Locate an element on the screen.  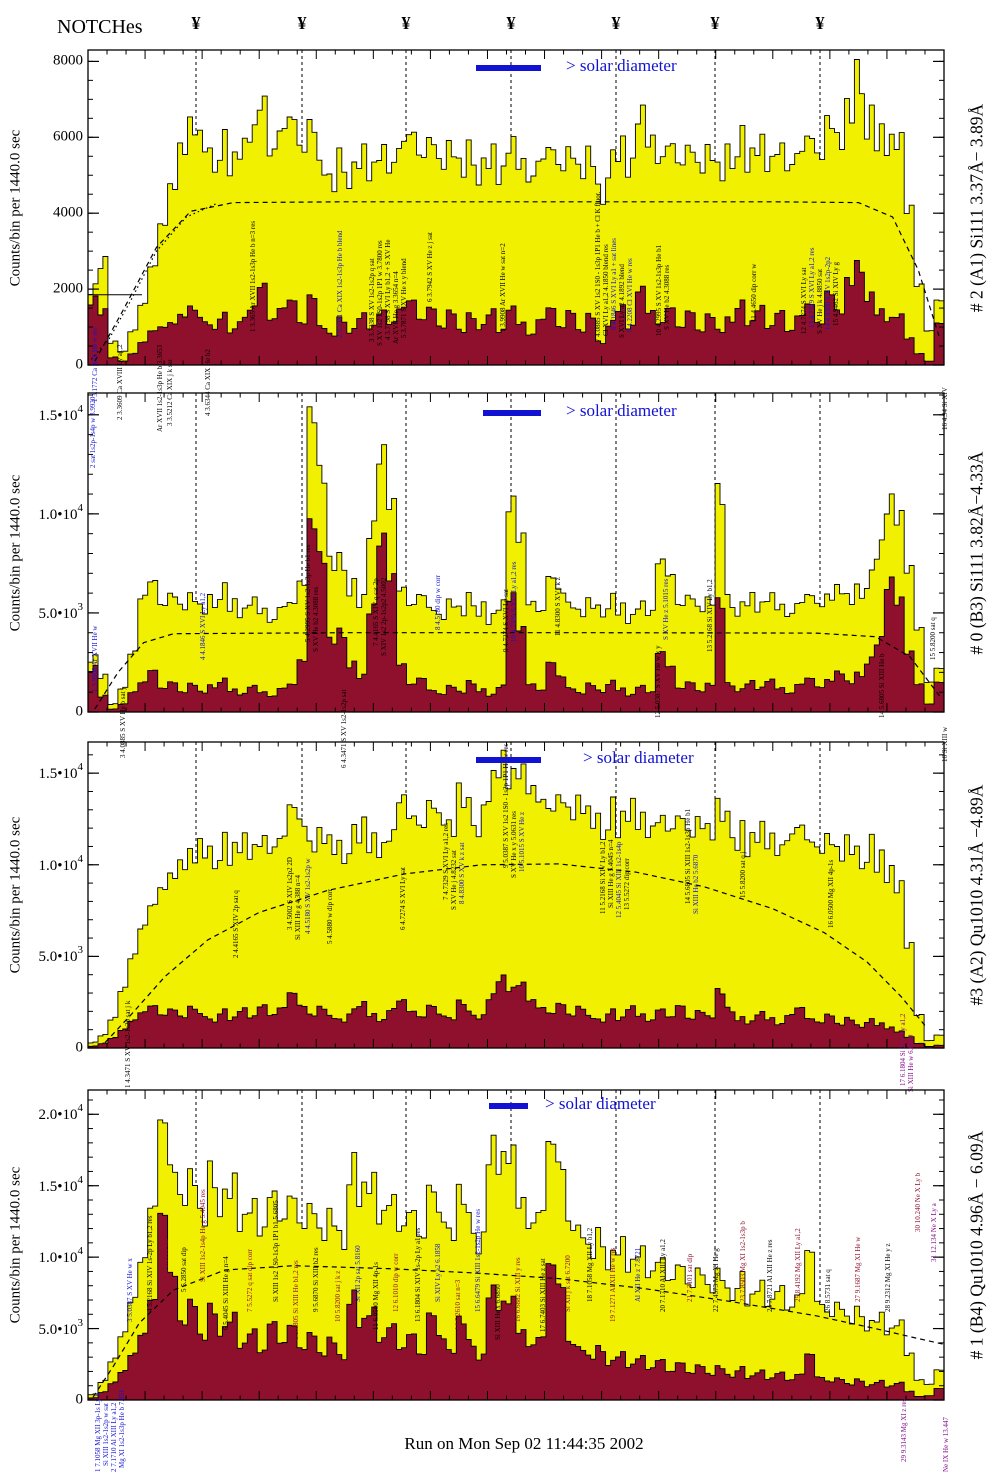
spectral-line-annotation: 16 6.6882 Si XIII y res is located at coordinates (518, 1289).